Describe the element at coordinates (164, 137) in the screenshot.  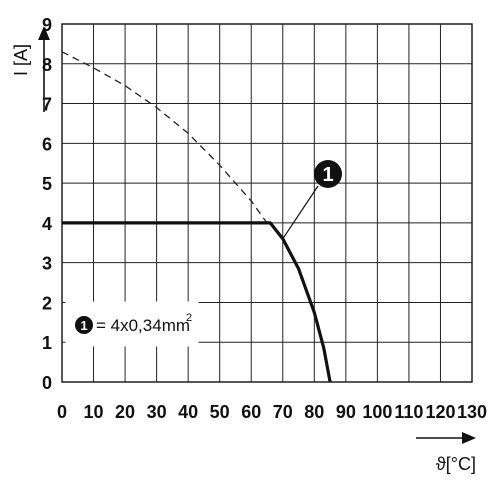
I see `series-dashed-line` at that location.